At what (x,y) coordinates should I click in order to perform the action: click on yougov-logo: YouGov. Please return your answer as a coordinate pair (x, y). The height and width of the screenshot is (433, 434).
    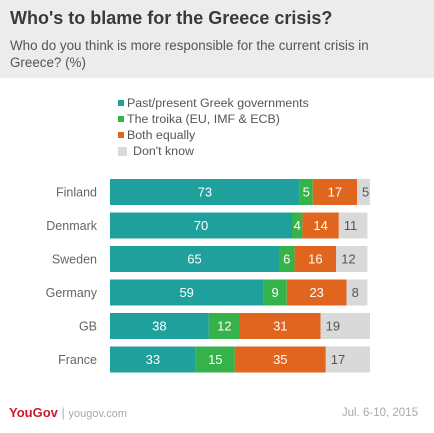
    Looking at the image, I should click on (33, 412).